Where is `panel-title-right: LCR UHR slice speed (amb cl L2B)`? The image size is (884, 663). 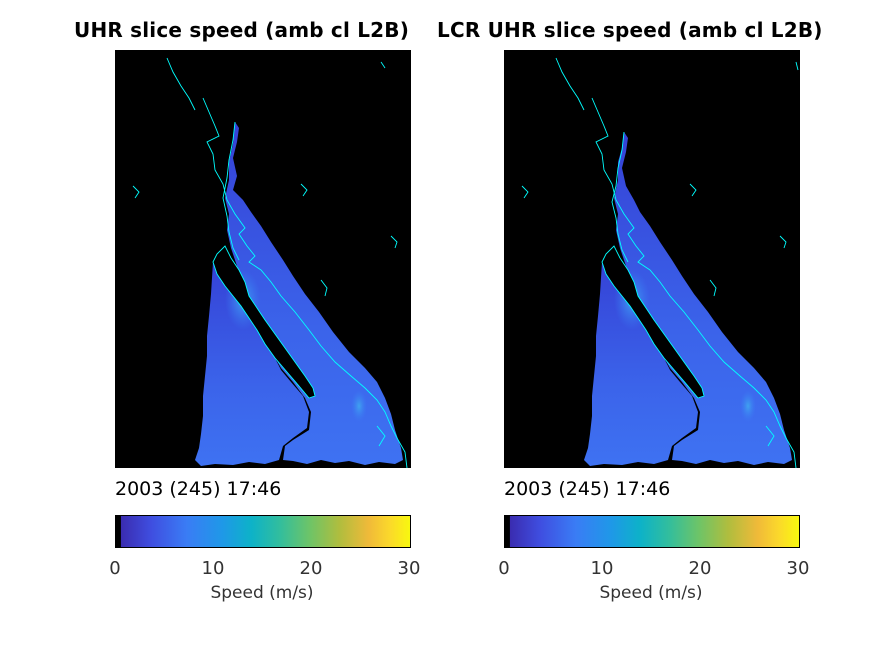 panel-title-right: LCR UHR slice speed (amb cl L2B) is located at coordinates (630, 30).